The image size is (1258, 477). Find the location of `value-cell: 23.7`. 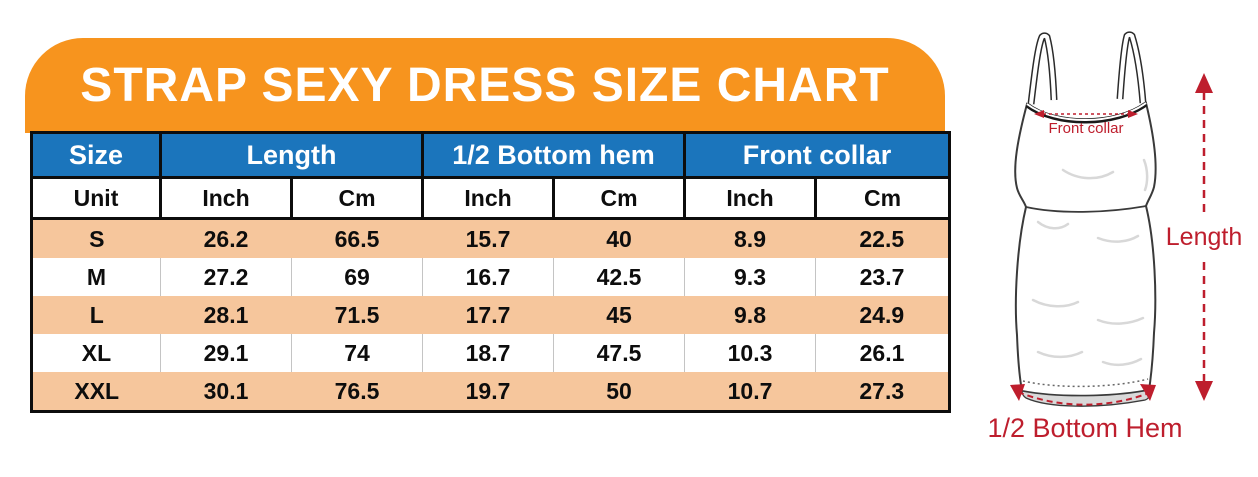

value-cell: 23.7 is located at coordinates (882, 277).